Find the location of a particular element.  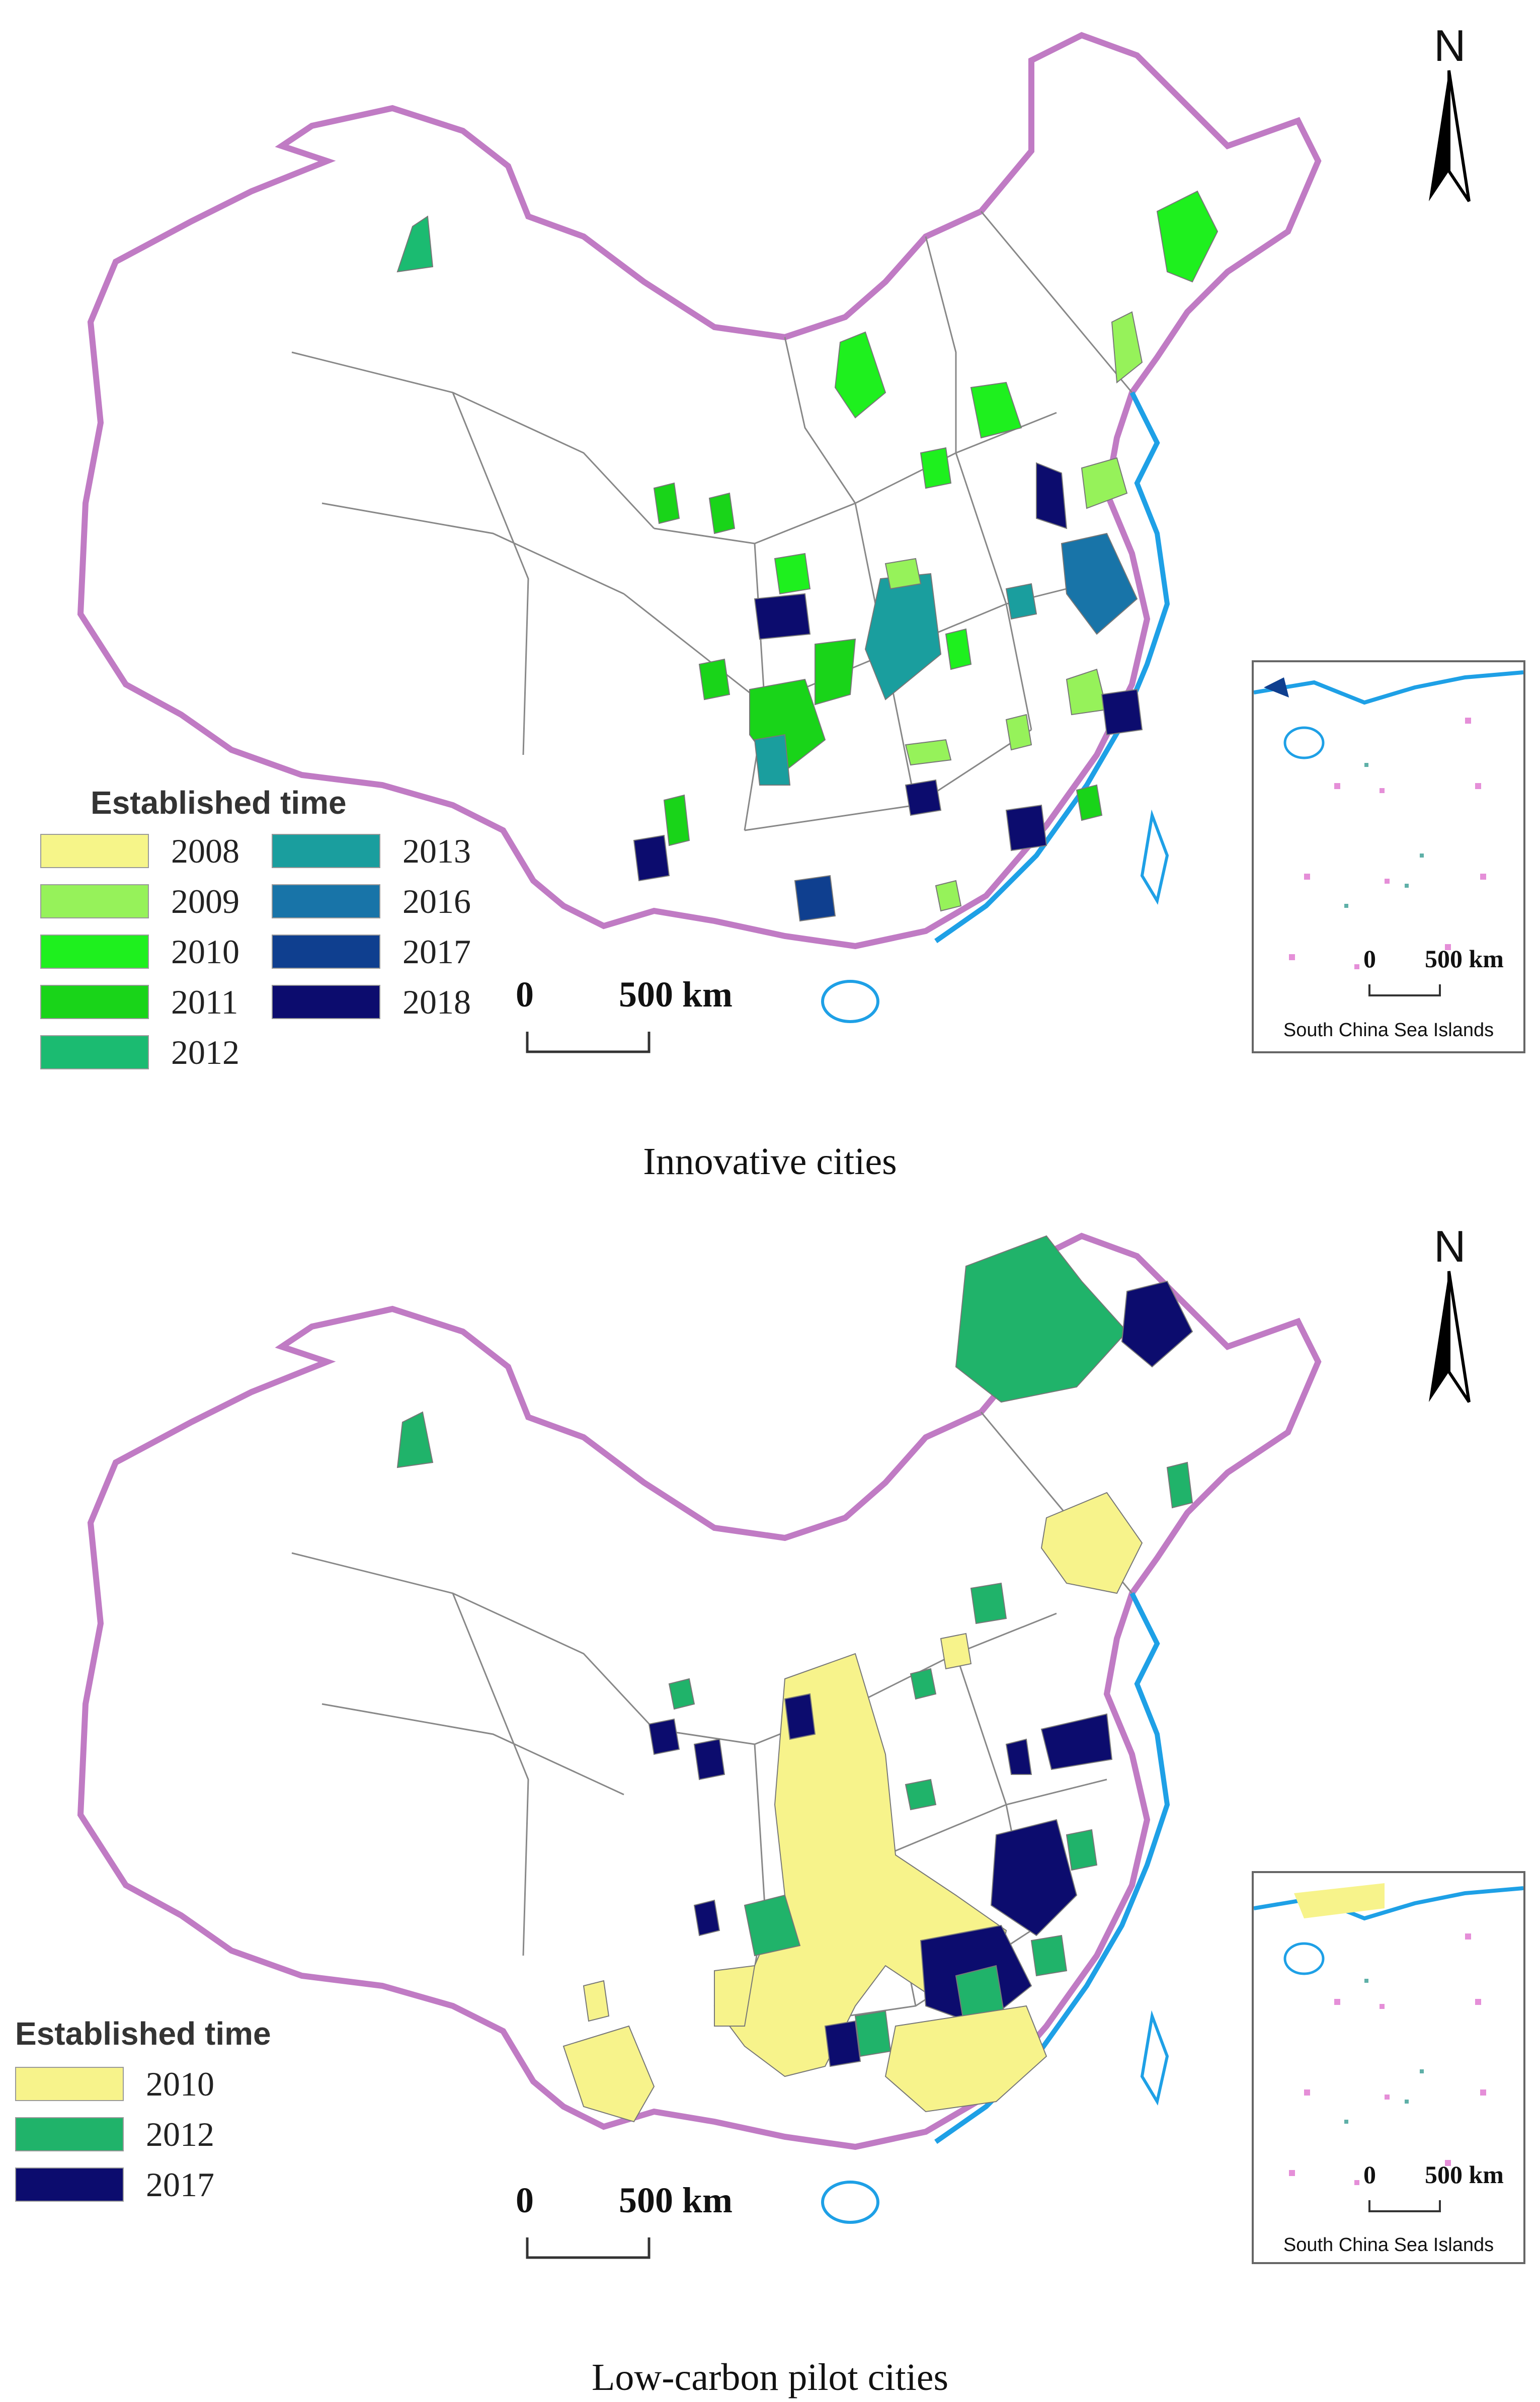

legend-item: 2011 is located at coordinates (139, 1001).